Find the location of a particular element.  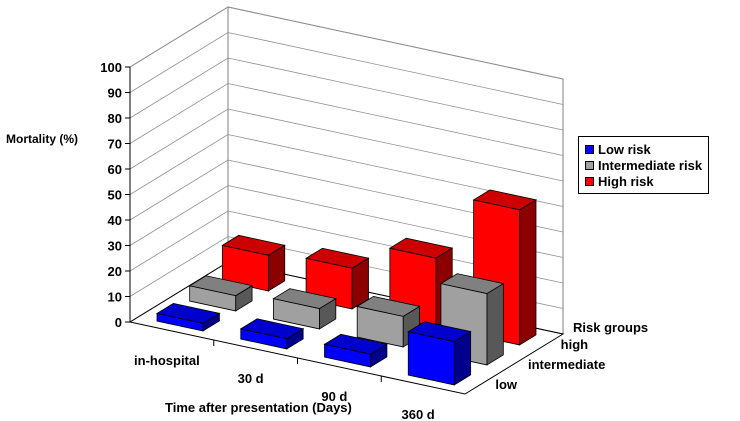

y-tick-label: 80 is located at coordinates (115, 118).